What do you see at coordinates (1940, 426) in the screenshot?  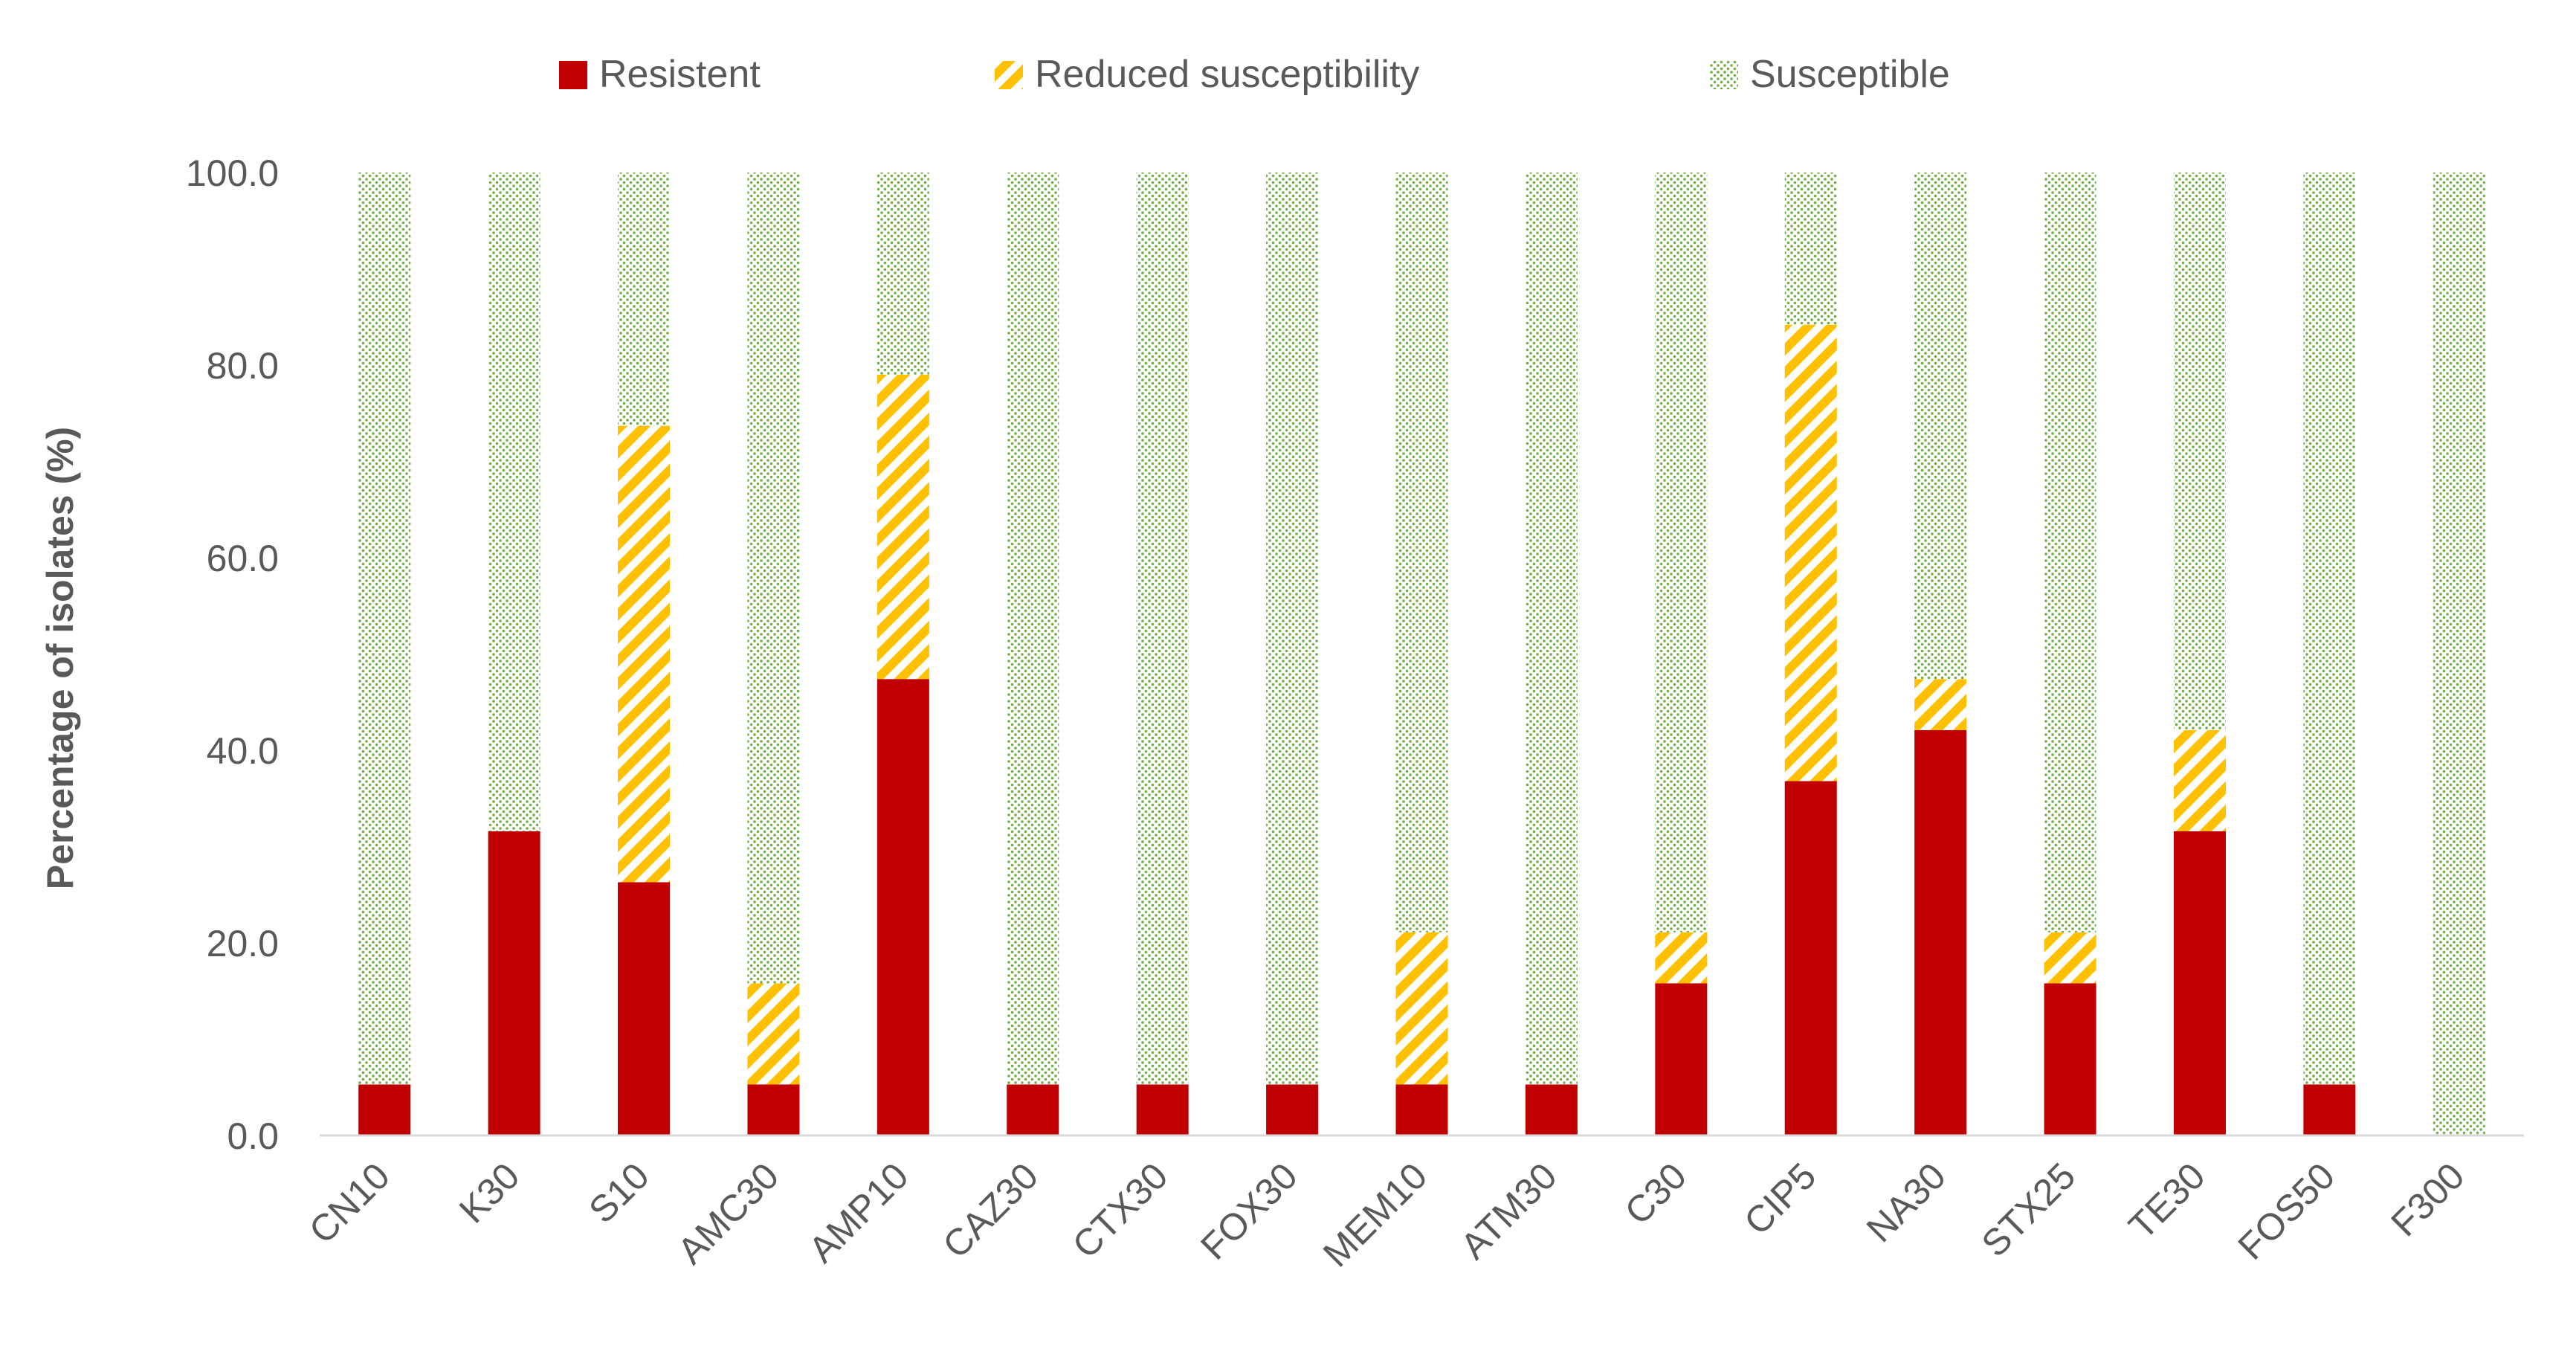 I see `bar-susceptible-na30` at bounding box center [1940, 426].